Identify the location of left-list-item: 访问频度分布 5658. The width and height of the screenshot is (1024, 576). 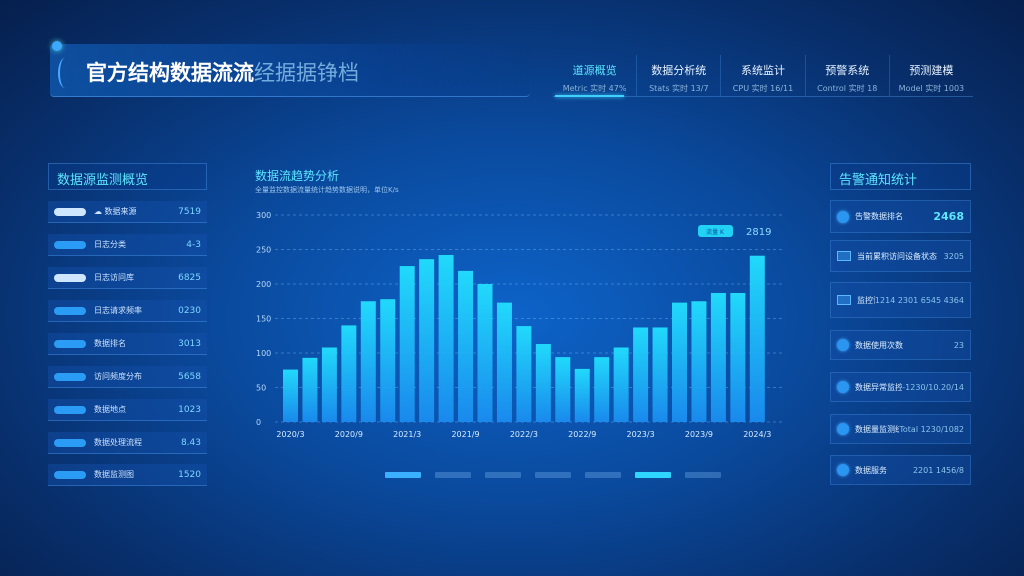
(127, 377).